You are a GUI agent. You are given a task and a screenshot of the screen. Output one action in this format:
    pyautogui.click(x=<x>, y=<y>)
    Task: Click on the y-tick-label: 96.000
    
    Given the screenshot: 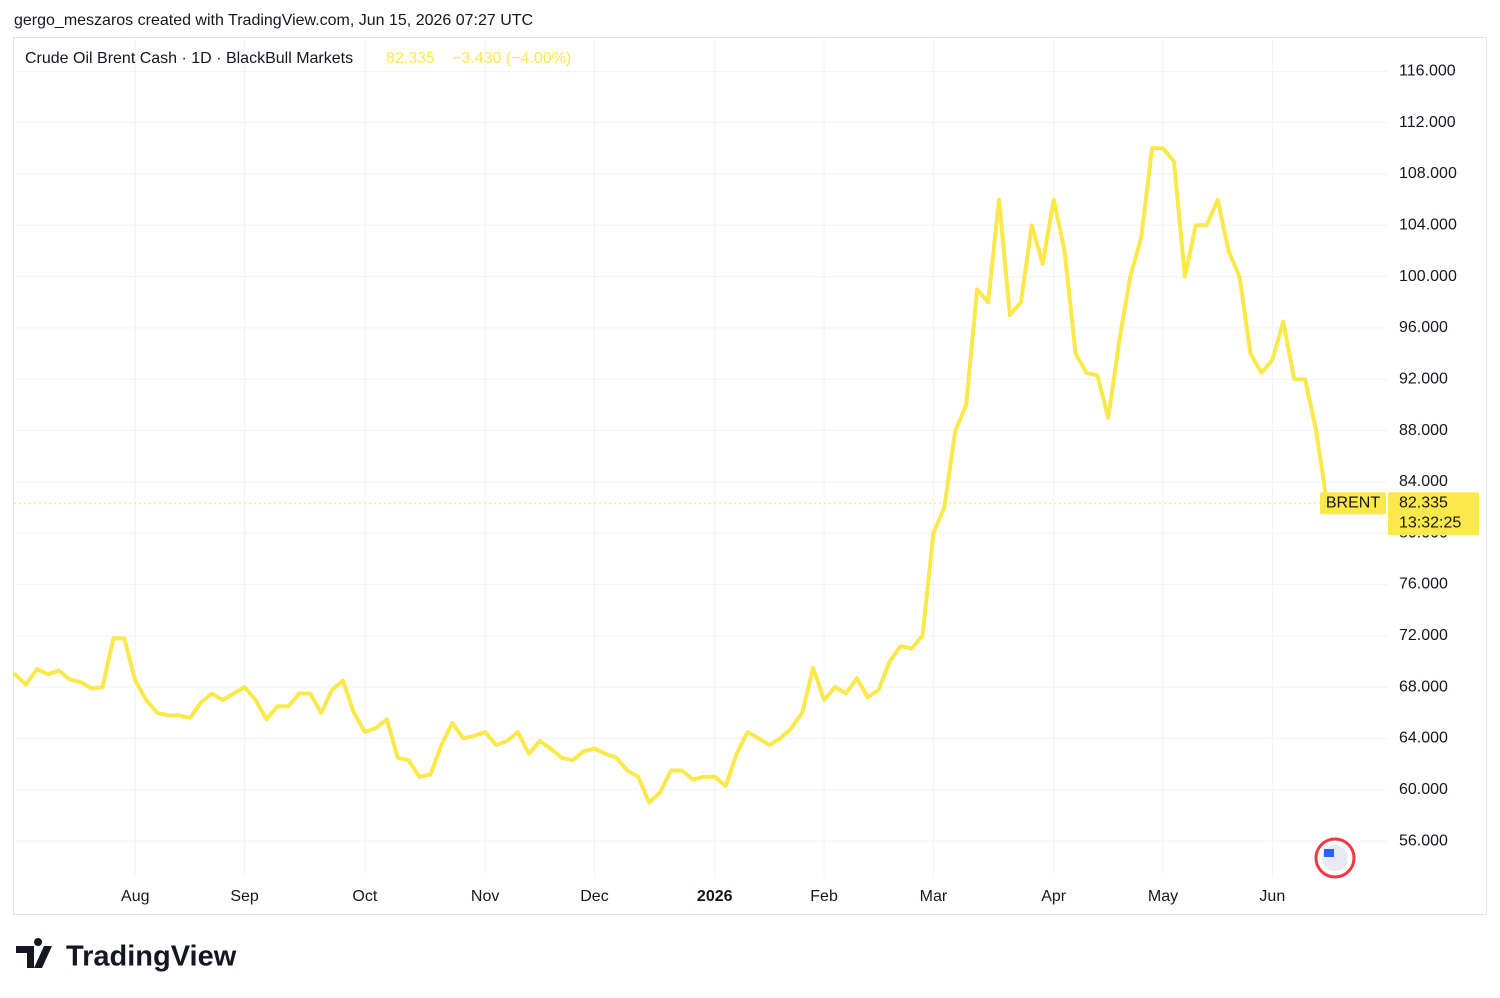 What is the action you would take?
    pyautogui.click(x=1423, y=327)
    